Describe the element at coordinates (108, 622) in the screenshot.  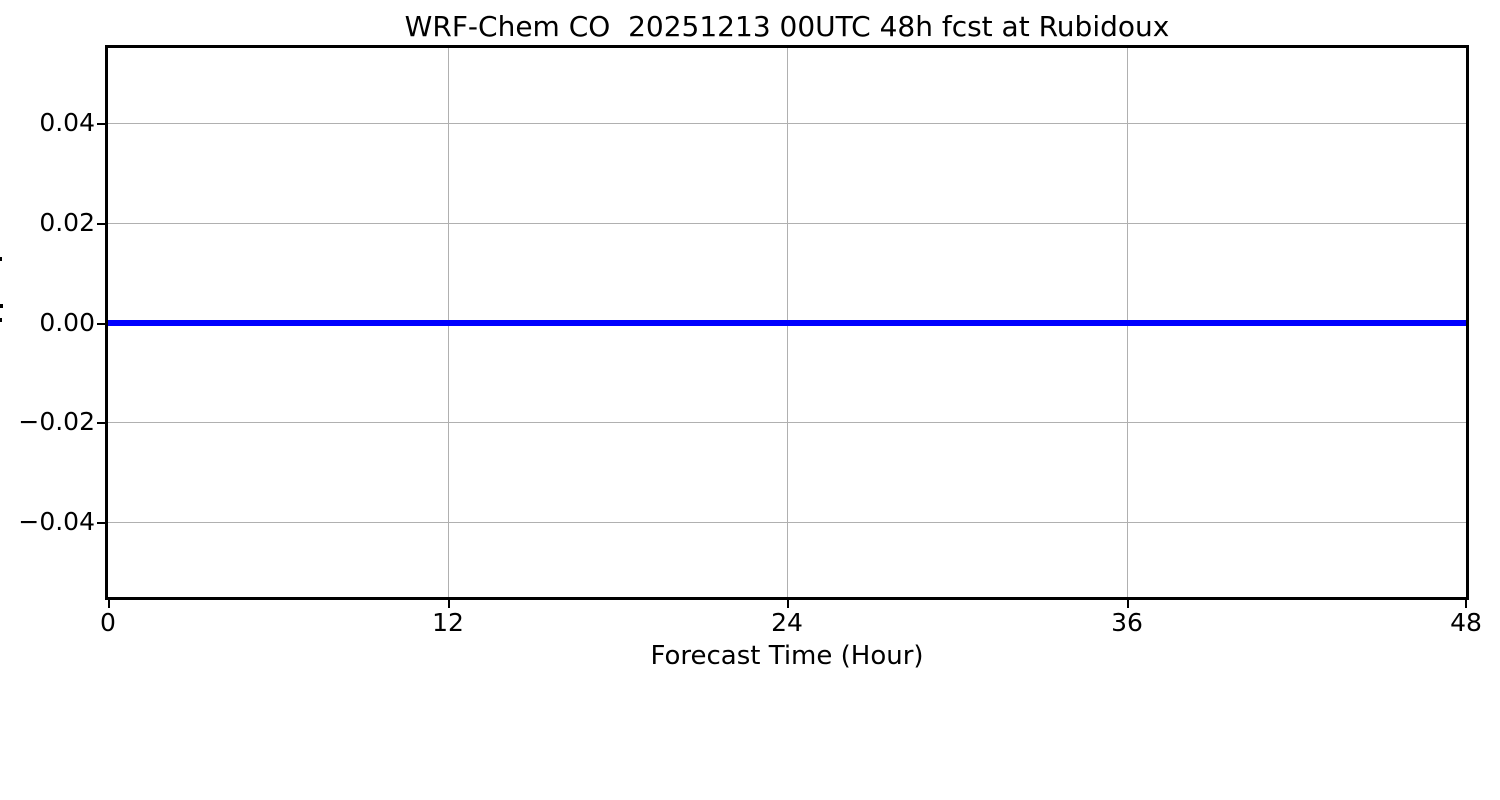
I see `x-tick-label: 0` at that location.